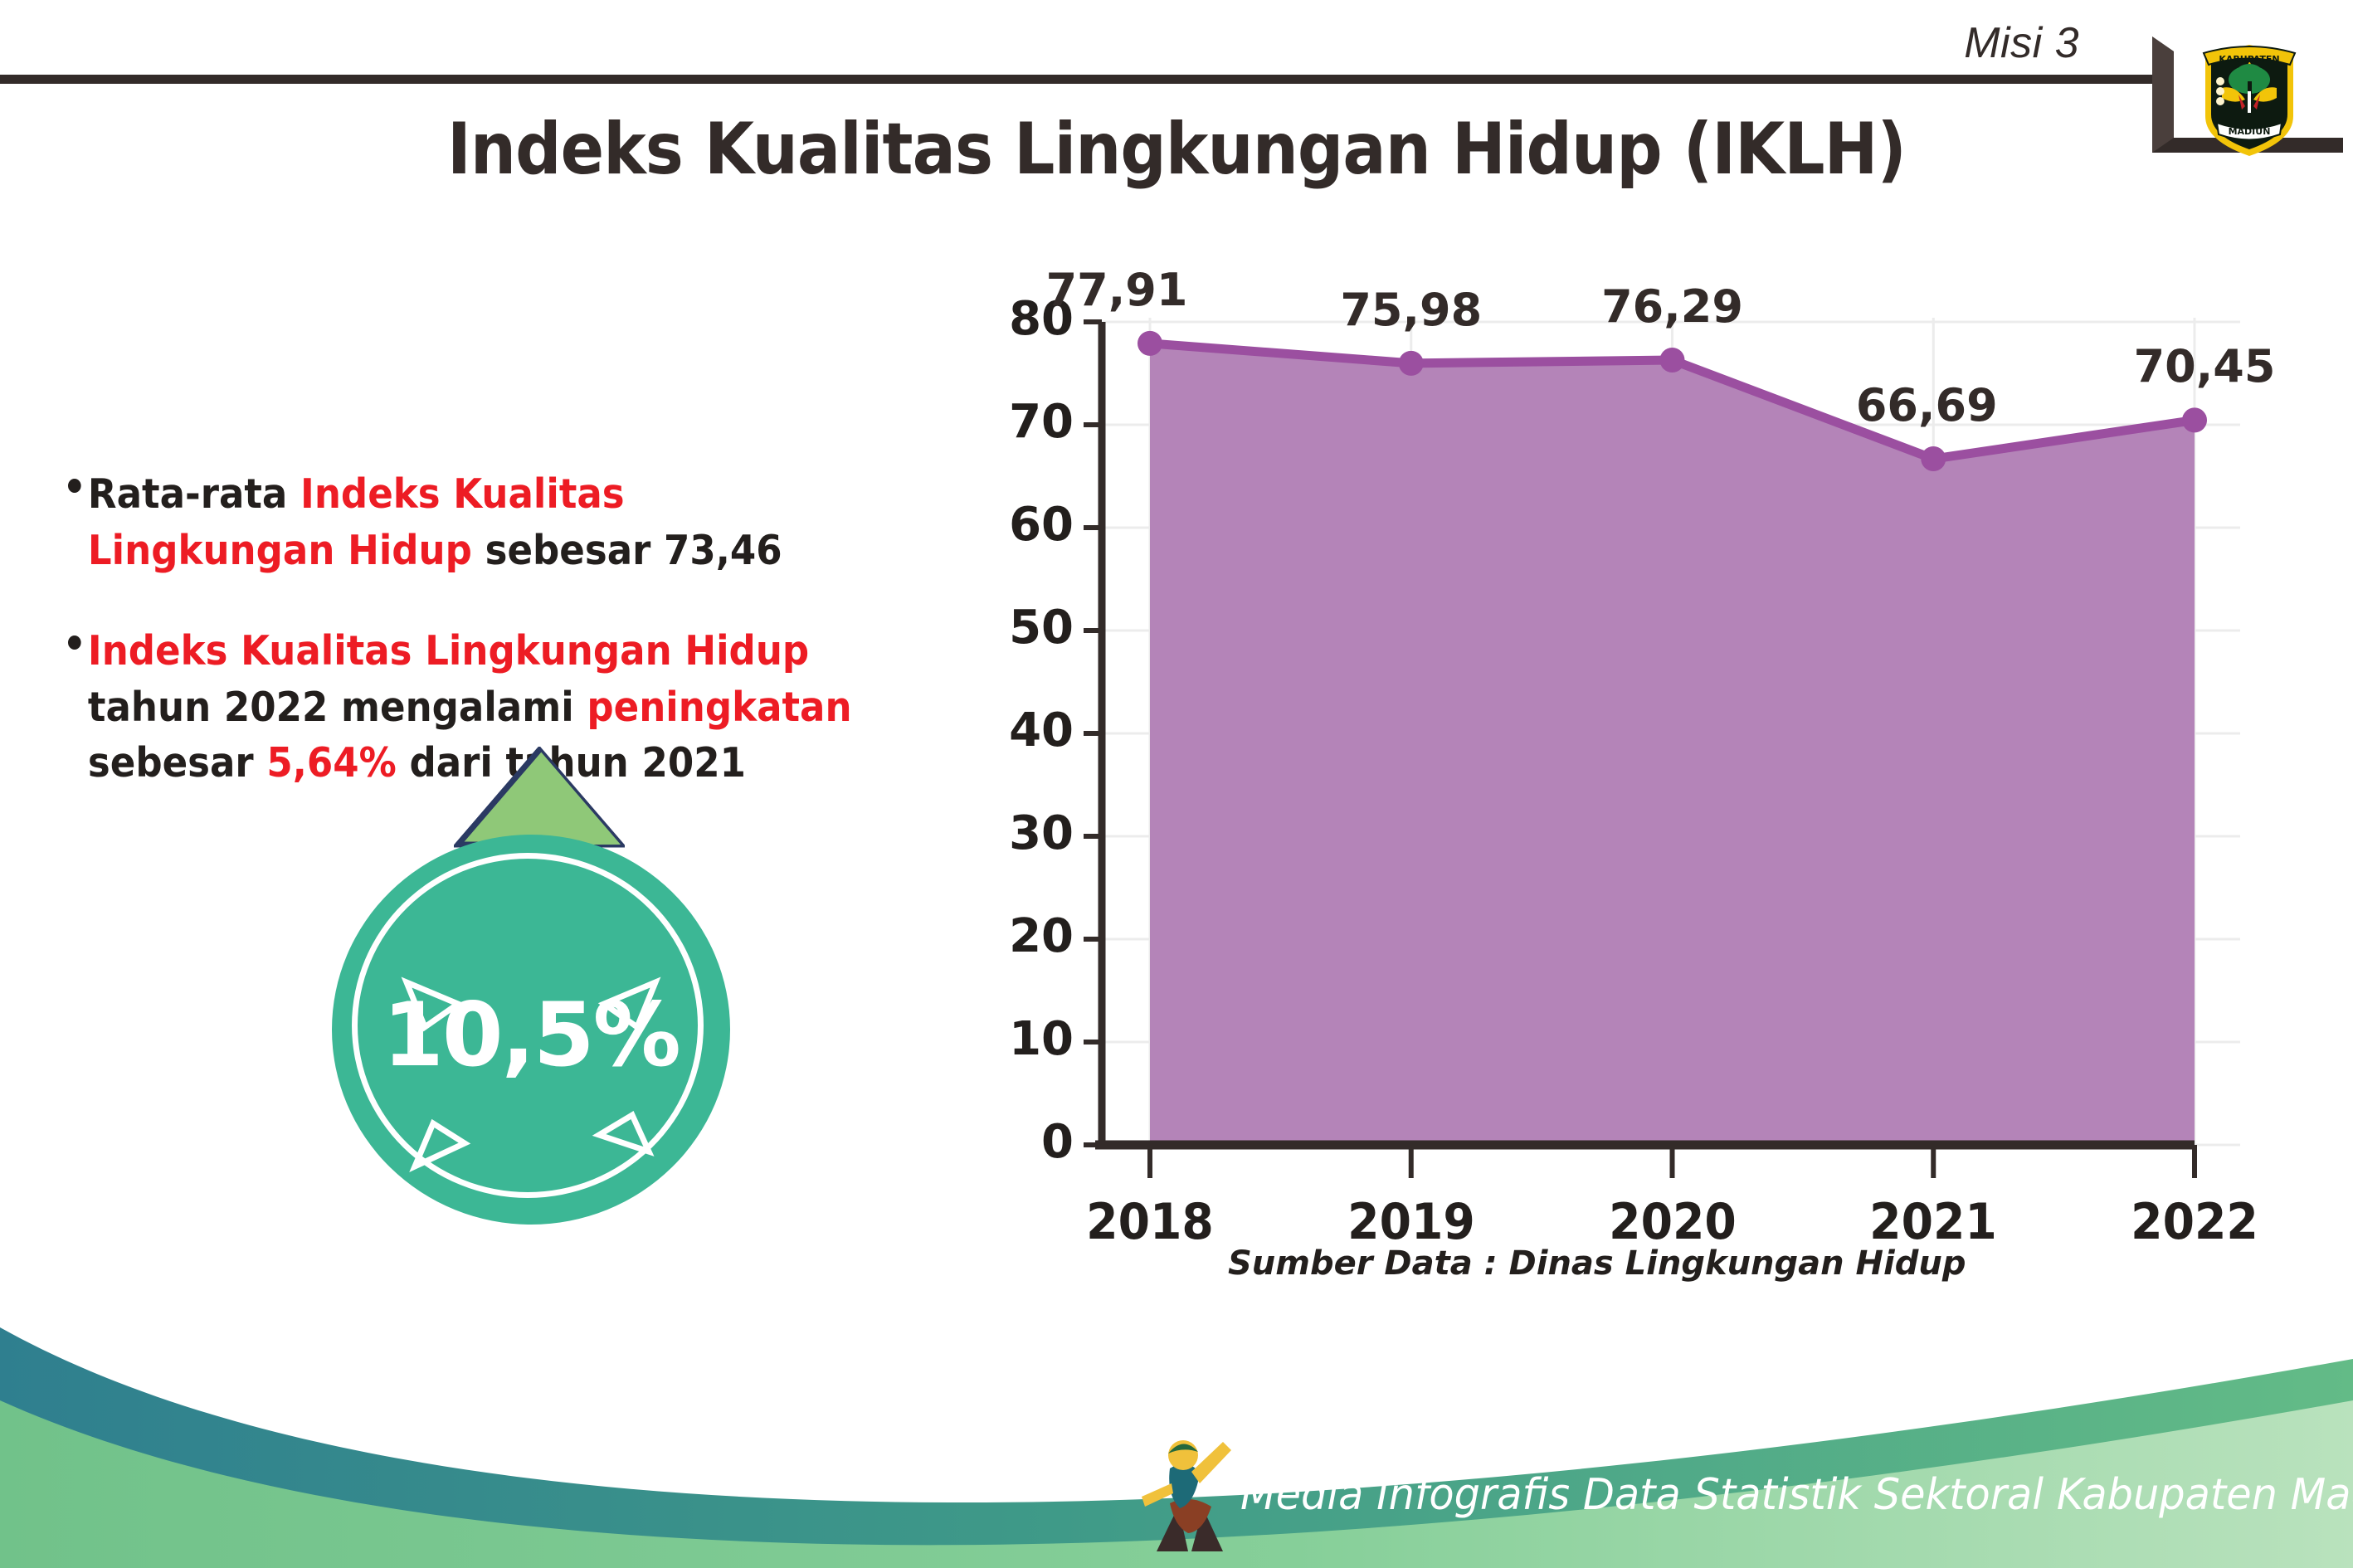  I want to click on data-label: 76,29, so click(1672, 306).